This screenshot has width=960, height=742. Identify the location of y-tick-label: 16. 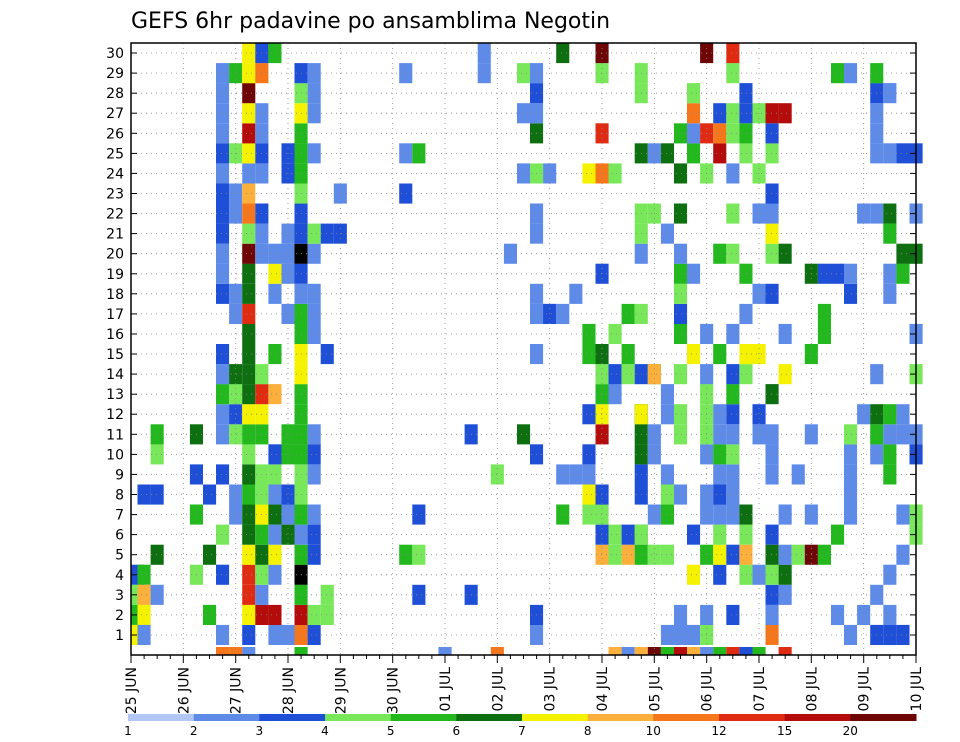
(115, 335).